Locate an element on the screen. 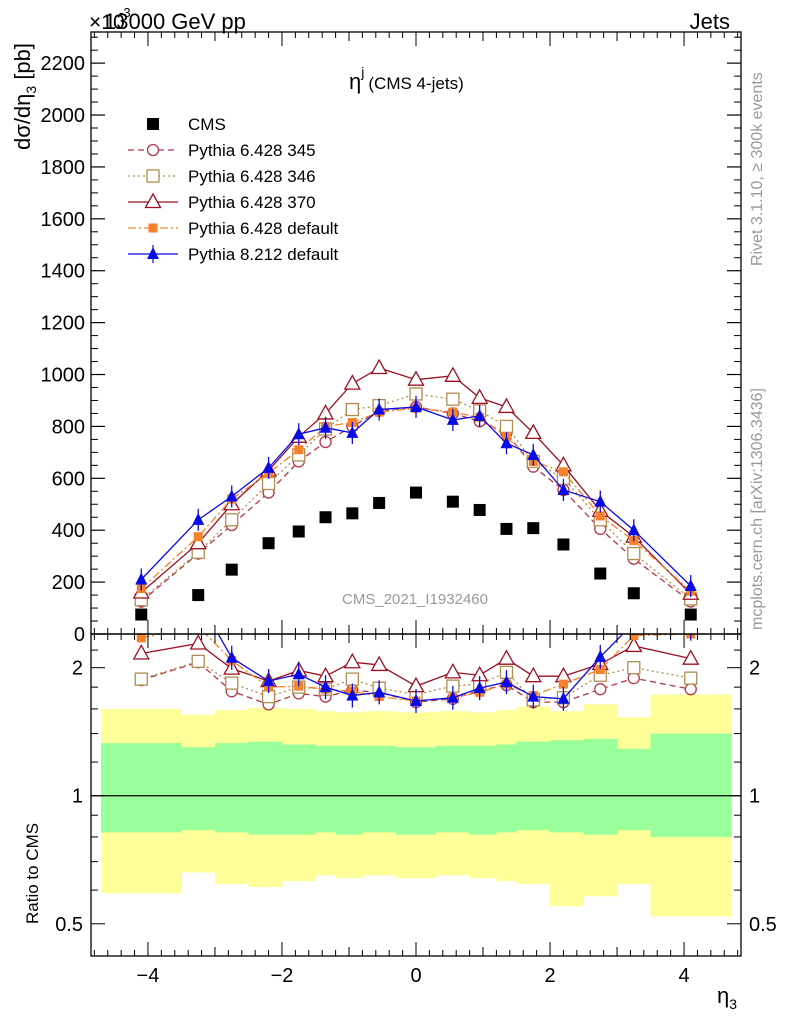 The image size is (786, 1024). legend-item-p8: Pythia 8.212 default is located at coordinates (233, 254).